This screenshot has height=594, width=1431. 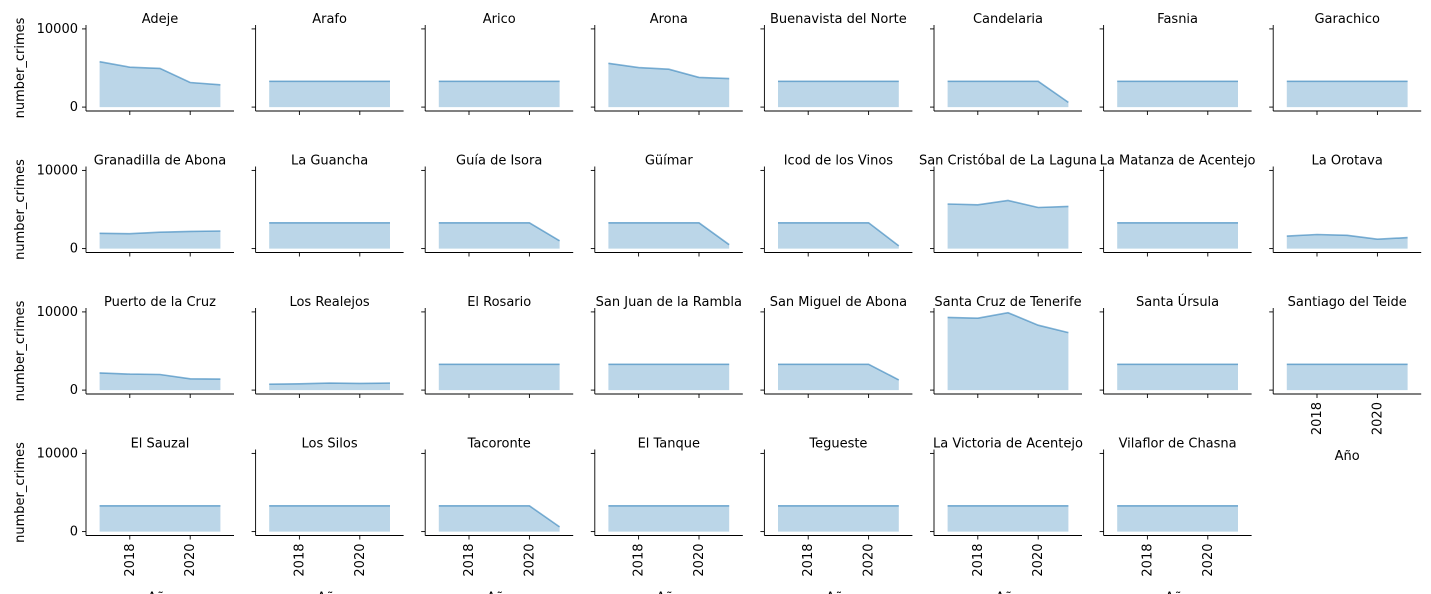 I want to click on panel-title: La Victoria de Acentejo, so click(x=1008, y=444).